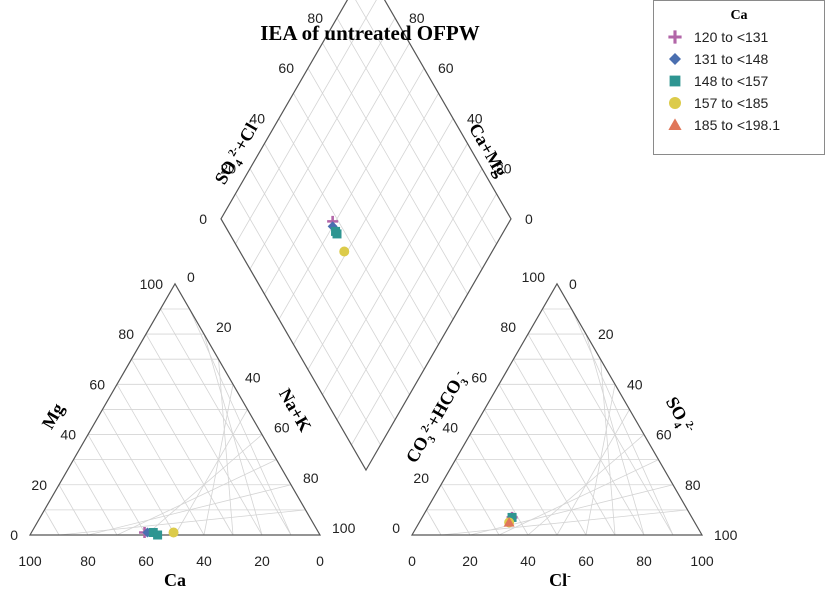 Image resolution: width=828 pixels, height=591 pixels. I want to click on anion-cl-axis-label: Cl-, so click(560, 580).